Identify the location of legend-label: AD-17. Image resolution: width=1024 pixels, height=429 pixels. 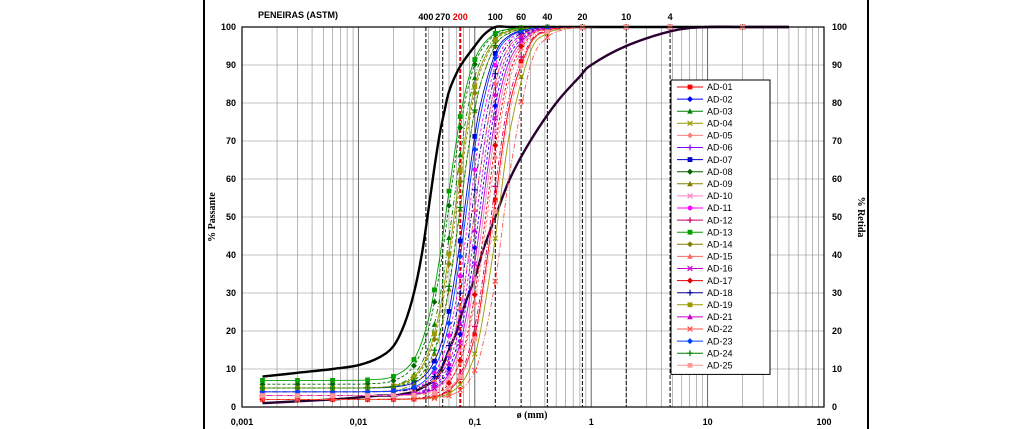
(720, 281).